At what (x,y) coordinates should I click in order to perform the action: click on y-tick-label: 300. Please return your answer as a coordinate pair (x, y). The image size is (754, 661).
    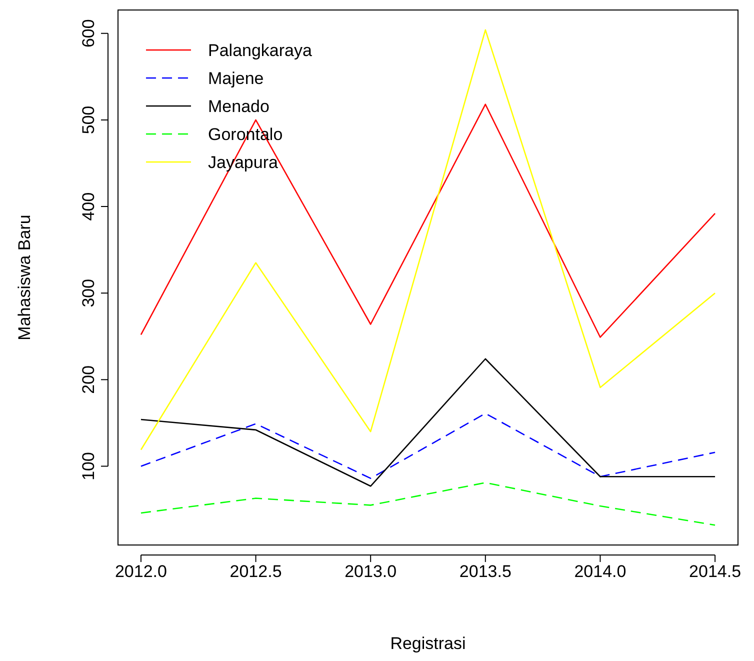
    Looking at the image, I should click on (88, 293).